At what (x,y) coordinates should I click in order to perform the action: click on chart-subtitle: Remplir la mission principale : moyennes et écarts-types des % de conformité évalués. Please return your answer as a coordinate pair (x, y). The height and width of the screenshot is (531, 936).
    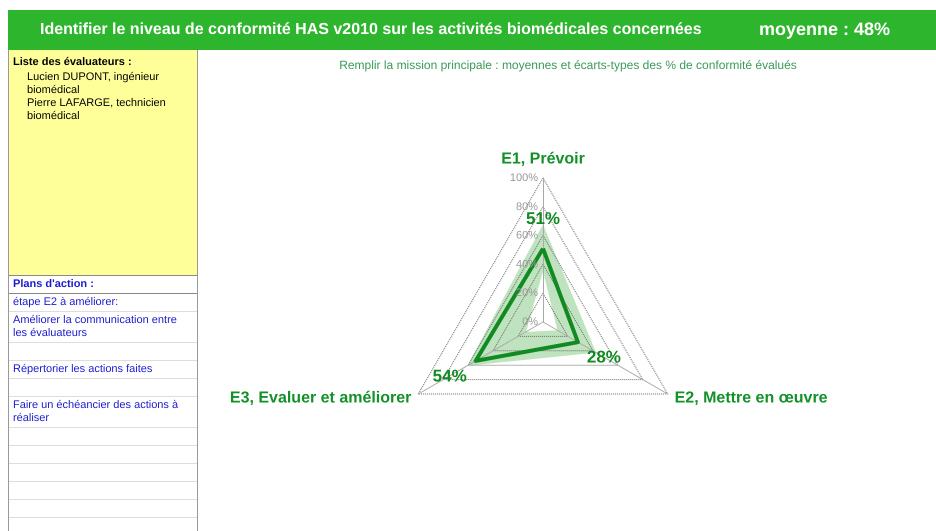
    Looking at the image, I should click on (568, 65).